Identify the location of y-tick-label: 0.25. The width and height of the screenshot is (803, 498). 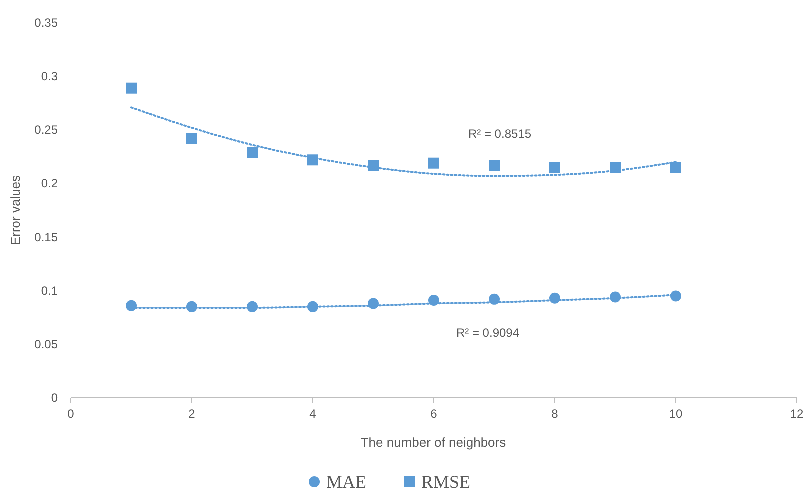
(46, 130).